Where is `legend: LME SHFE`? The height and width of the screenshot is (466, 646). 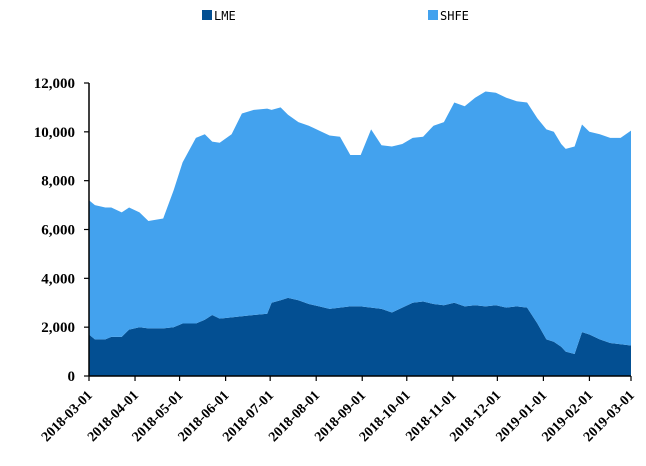 legend: LME SHFE is located at coordinates (335, 16).